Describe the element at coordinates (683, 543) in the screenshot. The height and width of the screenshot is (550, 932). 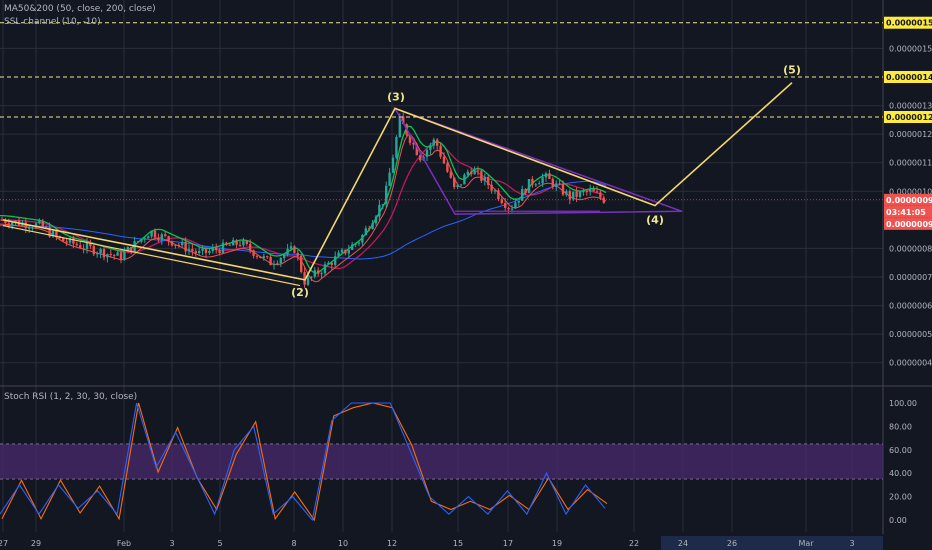
I see `time-tick-label: 24` at that location.